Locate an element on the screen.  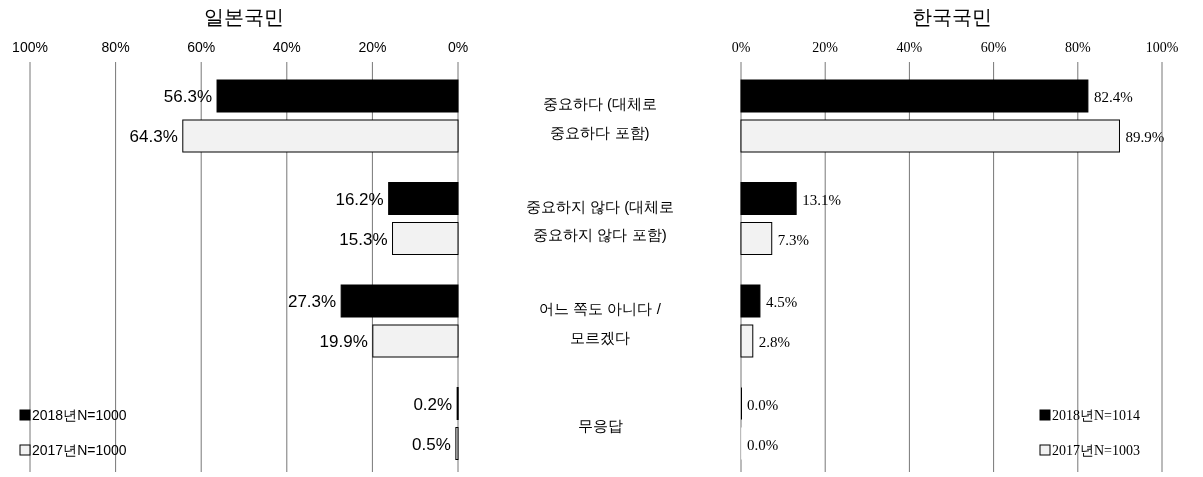
y-tick-label: 어느 쪽도 아니다 / 모르겠다 is located at coordinates (600, 323).